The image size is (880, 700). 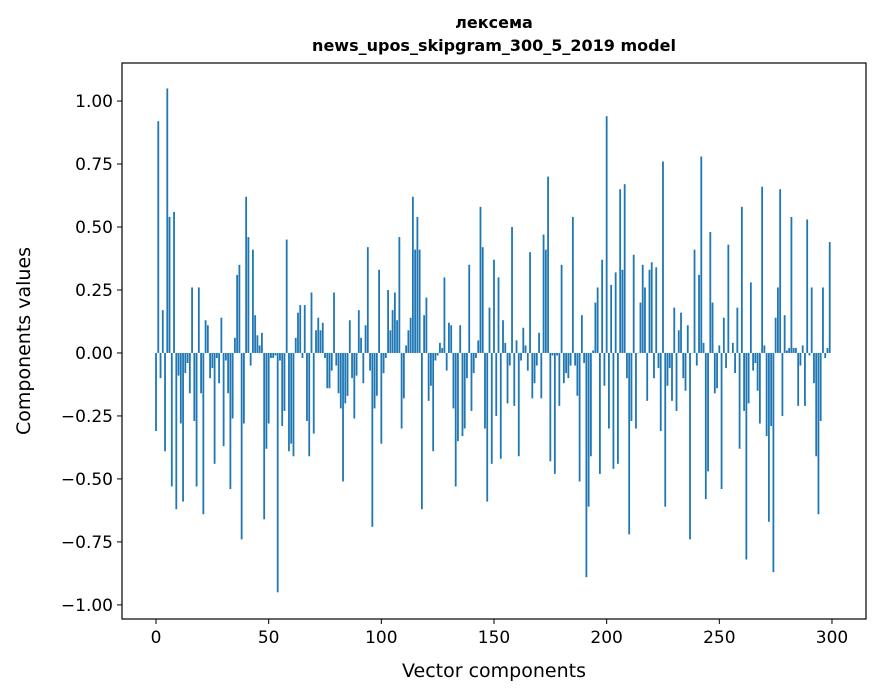 I want to click on chart-title-line1: лексема, so click(x=494, y=22).